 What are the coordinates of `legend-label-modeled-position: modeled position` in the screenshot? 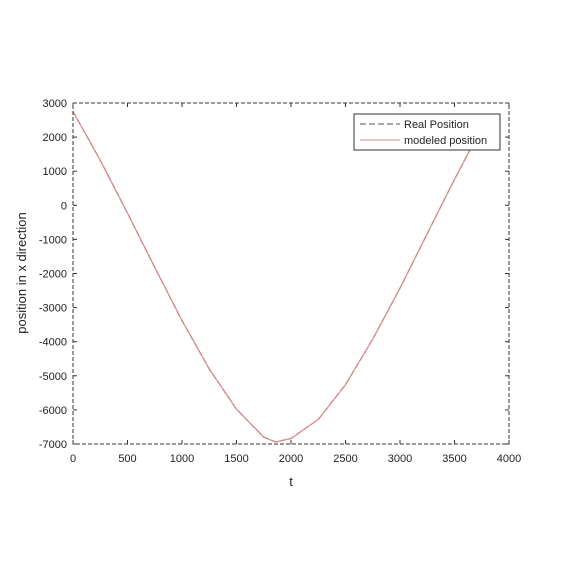 It's located at (445, 141).